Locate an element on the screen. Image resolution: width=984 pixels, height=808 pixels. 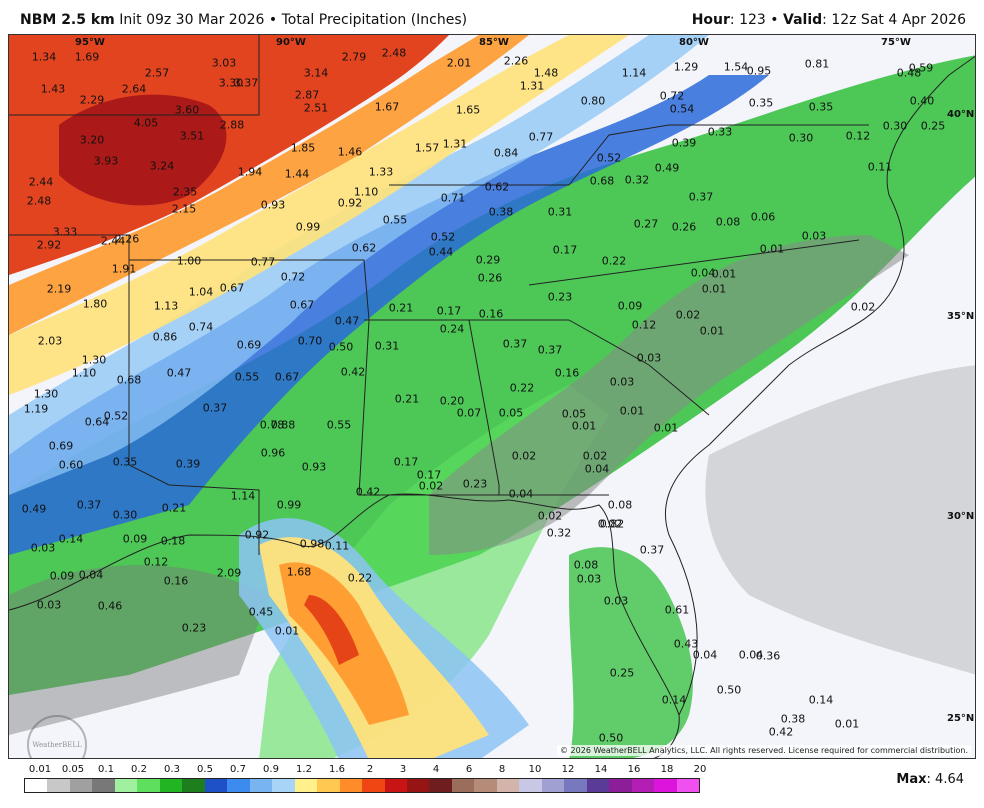
legend-tick-label: 0.2 is located at coordinates (139, 769).